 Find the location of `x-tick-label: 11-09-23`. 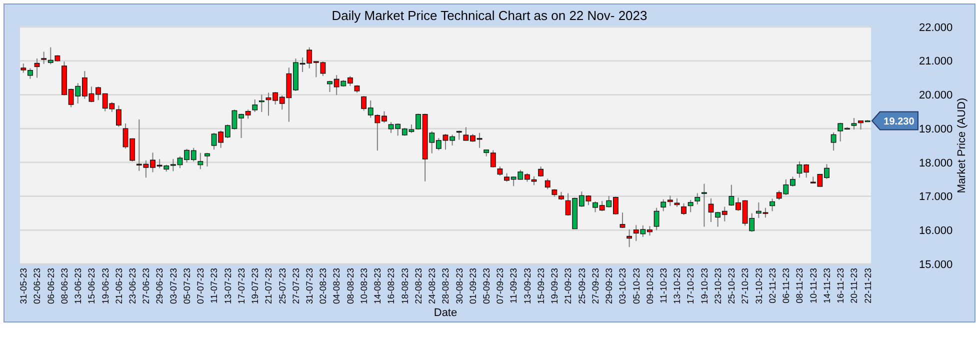

x-tick-label: 11-09-23 is located at coordinates (513, 286).